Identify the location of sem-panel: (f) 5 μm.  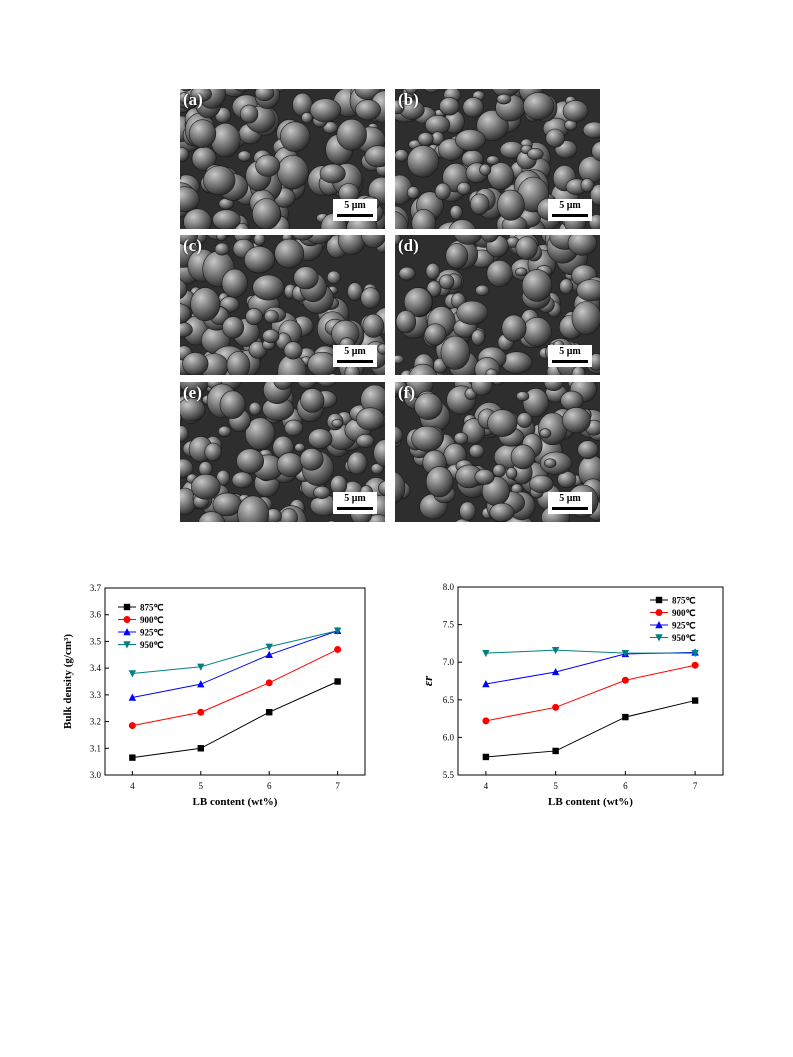
(497, 452).